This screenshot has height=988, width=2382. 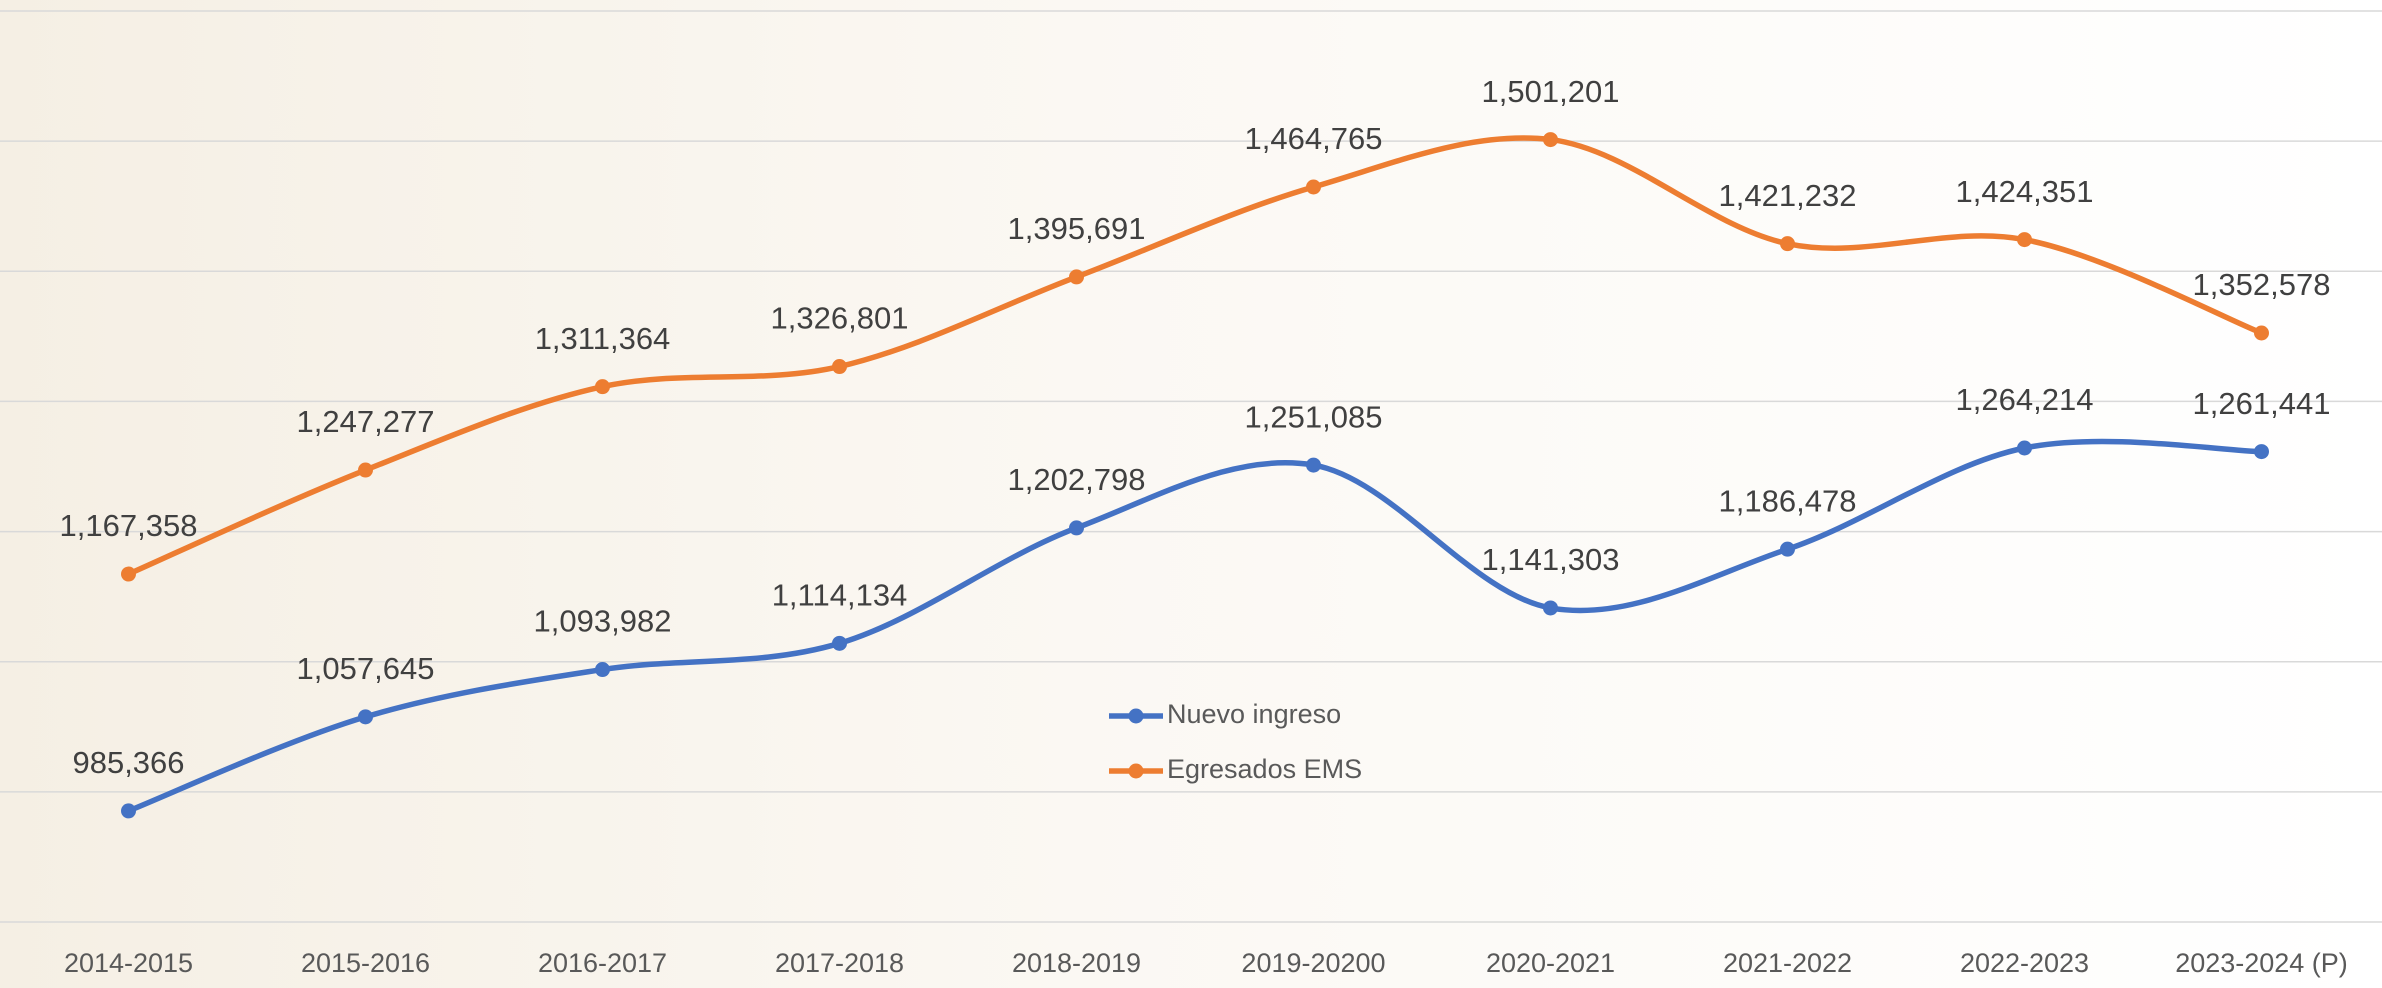 I want to click on data-label: 1,186,478, so click(x=1788, y=500).